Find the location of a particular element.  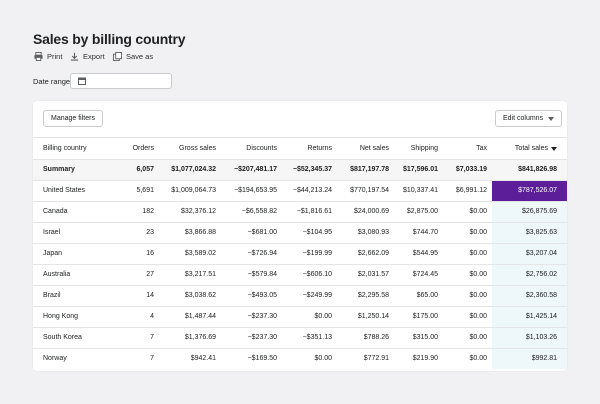

country-cell: Norway is located at coordinates (55, 358).